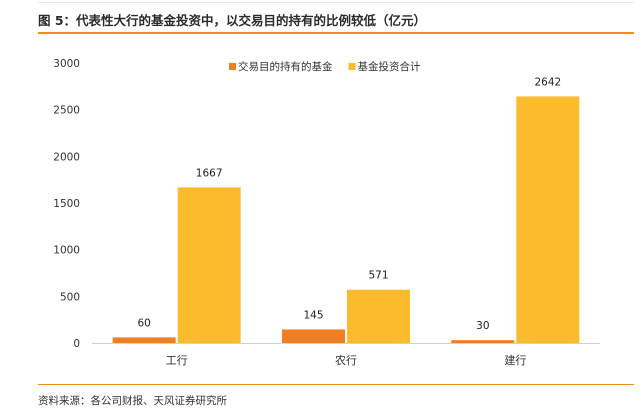 This screenshot has height=408, width=642. I want to click on data-label: 571, so click(378, 276).